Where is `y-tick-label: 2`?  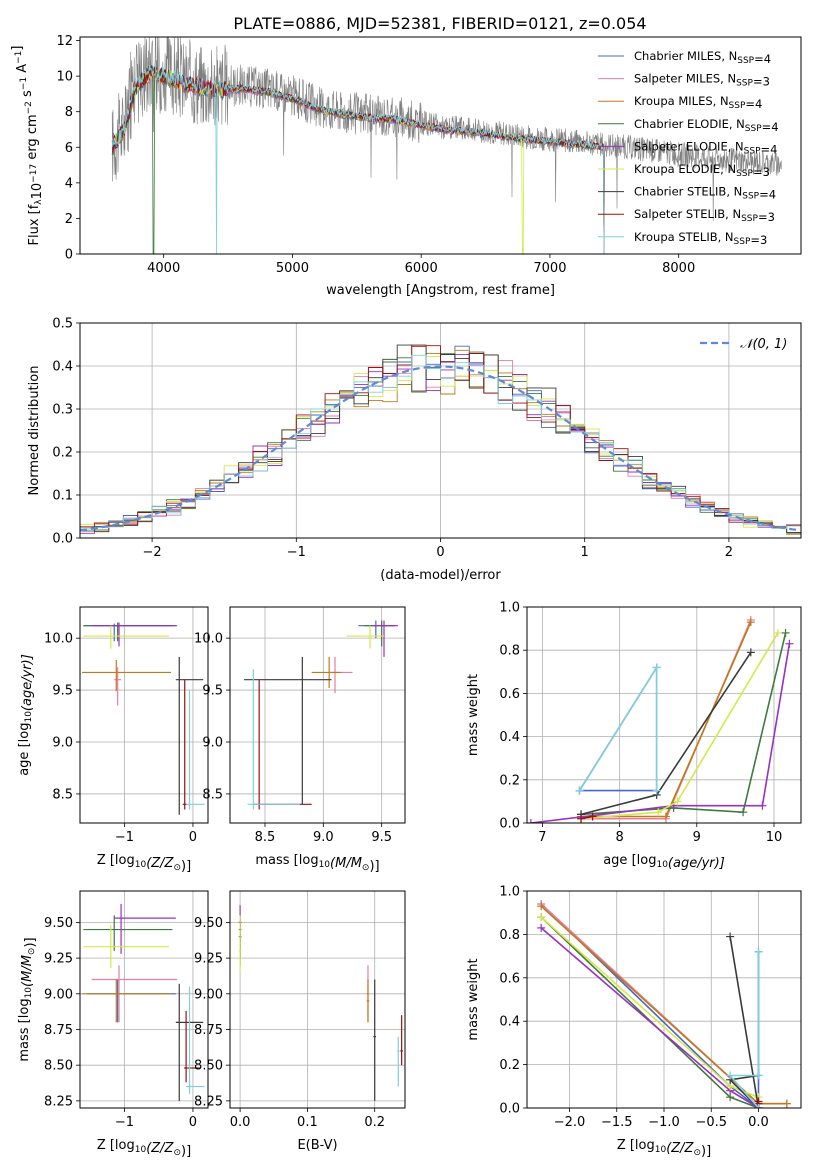
y-tick-label: 2 is located at coordinates (69, 219).